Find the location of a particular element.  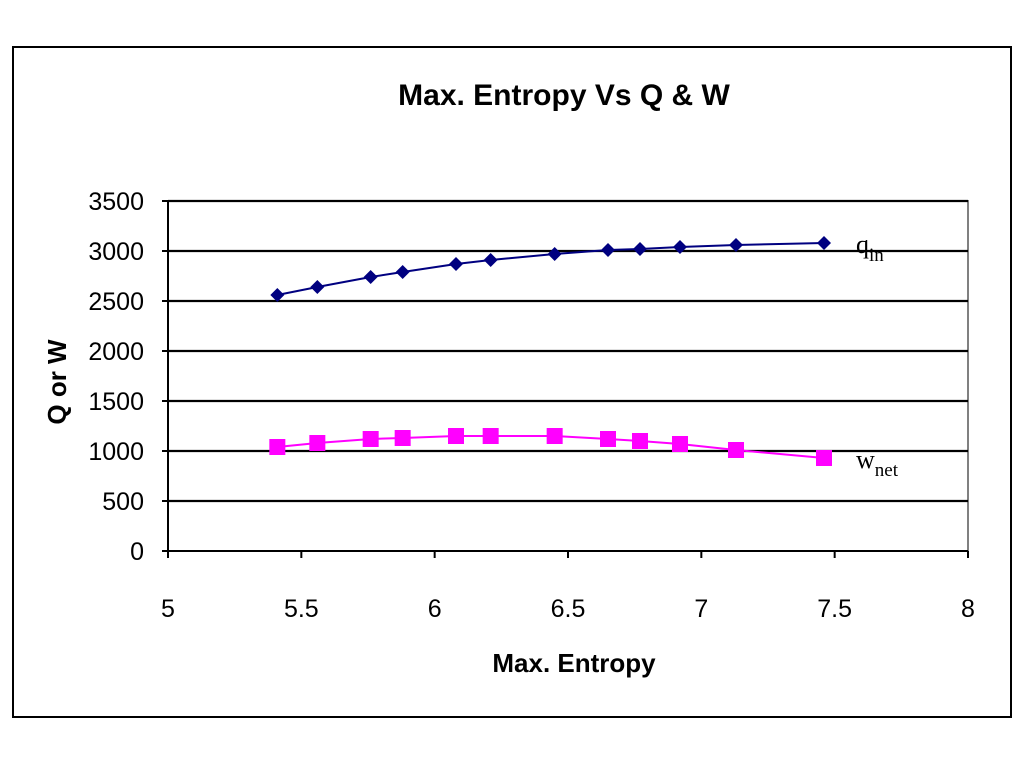

series-labels: qin wnet is located at coordinates (877, 355).